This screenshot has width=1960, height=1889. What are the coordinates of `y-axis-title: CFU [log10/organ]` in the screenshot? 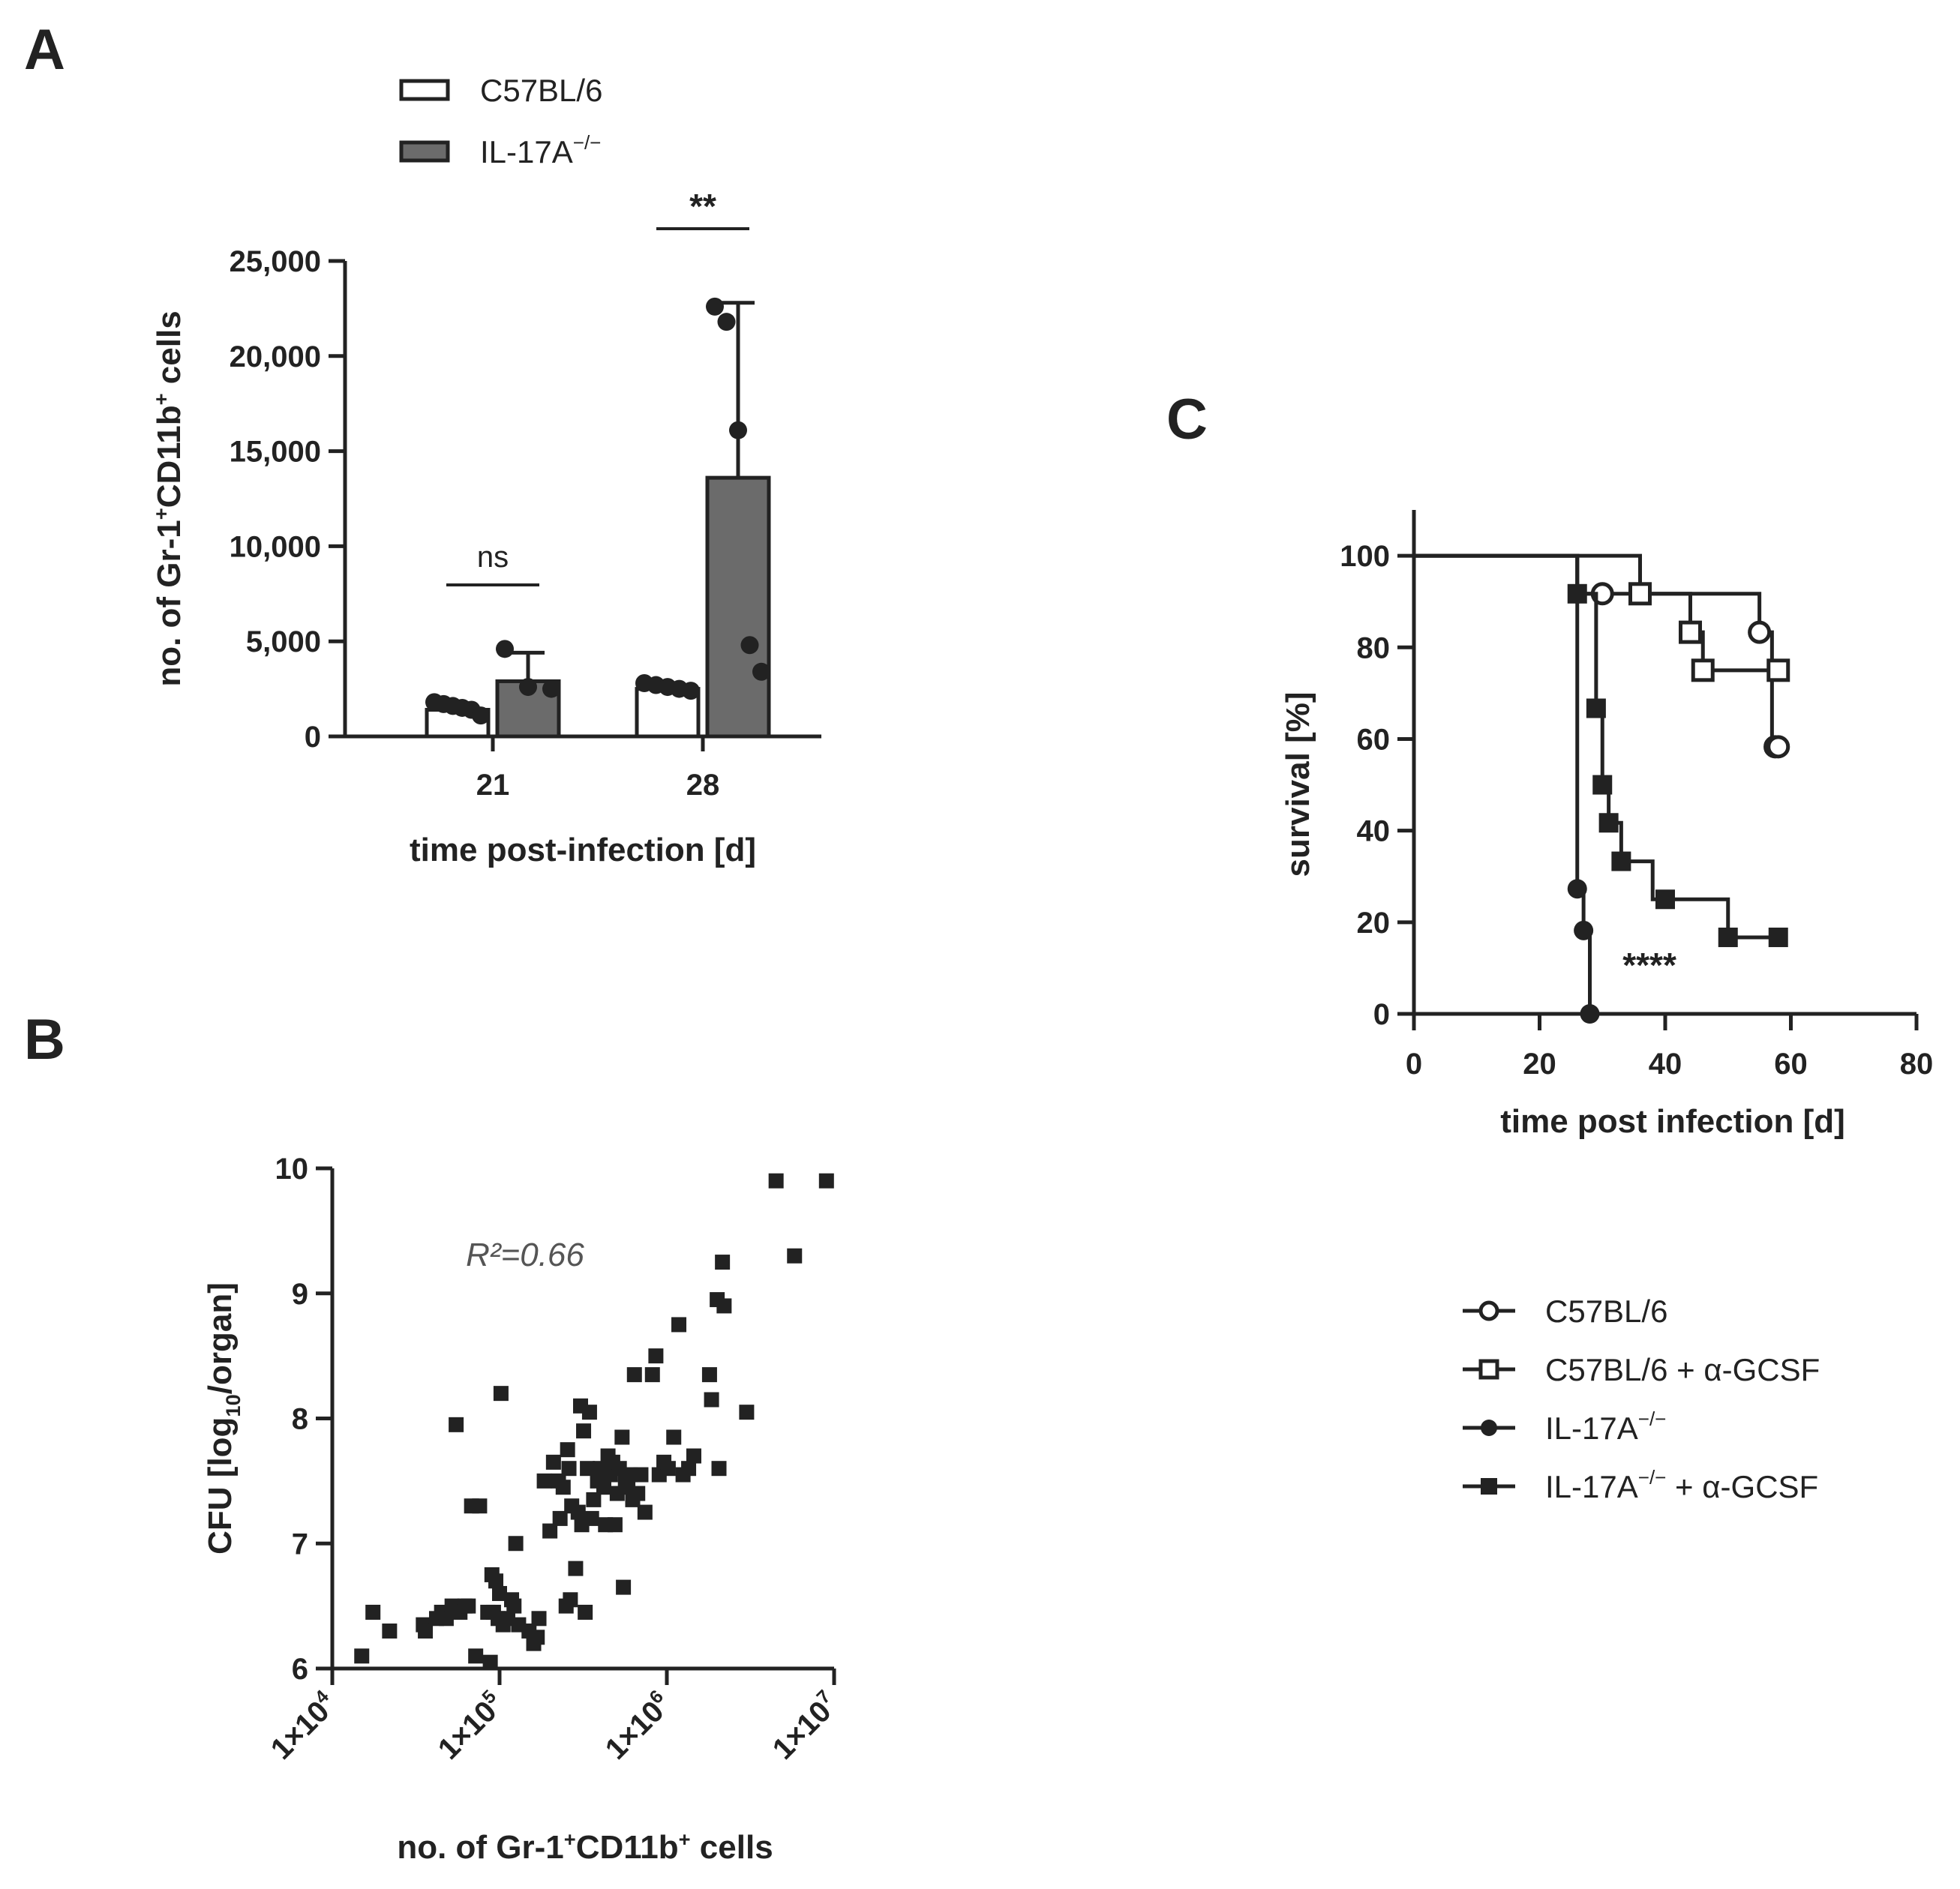 It's located at (224, 1418).